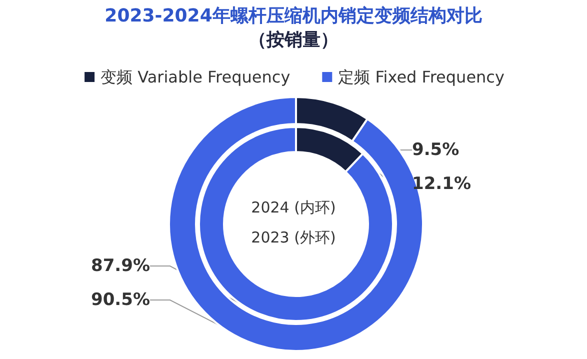 The height and width of the screenshot is (359, 587). I want to click on chart-subtitle: （按销量）, so click(293, 40).